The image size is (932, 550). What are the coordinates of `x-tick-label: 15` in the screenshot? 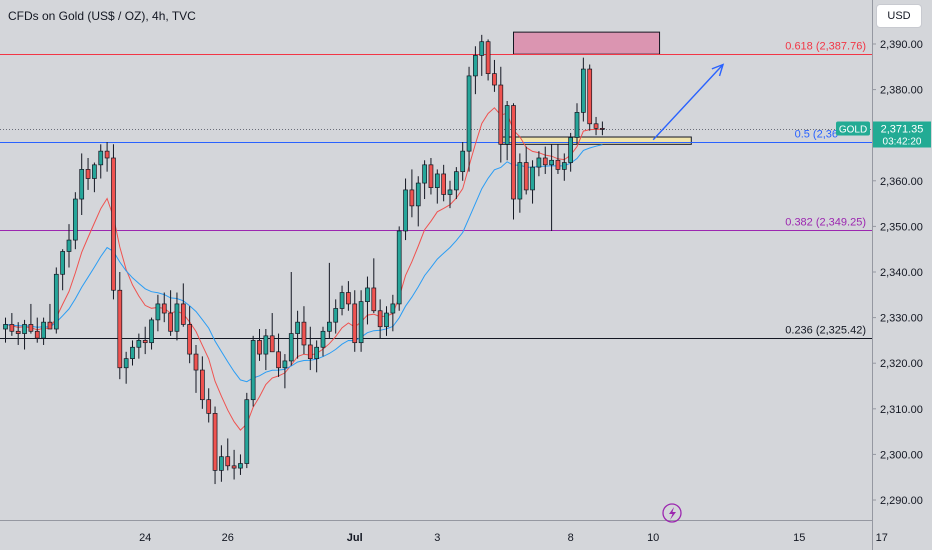 It's located at (799, 538).